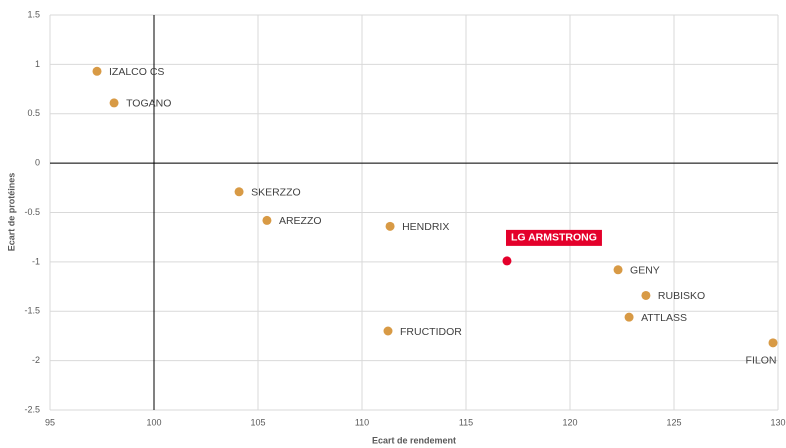 This screenshot has height=448, width=786. I want to click on y-tick-label: 1.5, so click(33, 14).